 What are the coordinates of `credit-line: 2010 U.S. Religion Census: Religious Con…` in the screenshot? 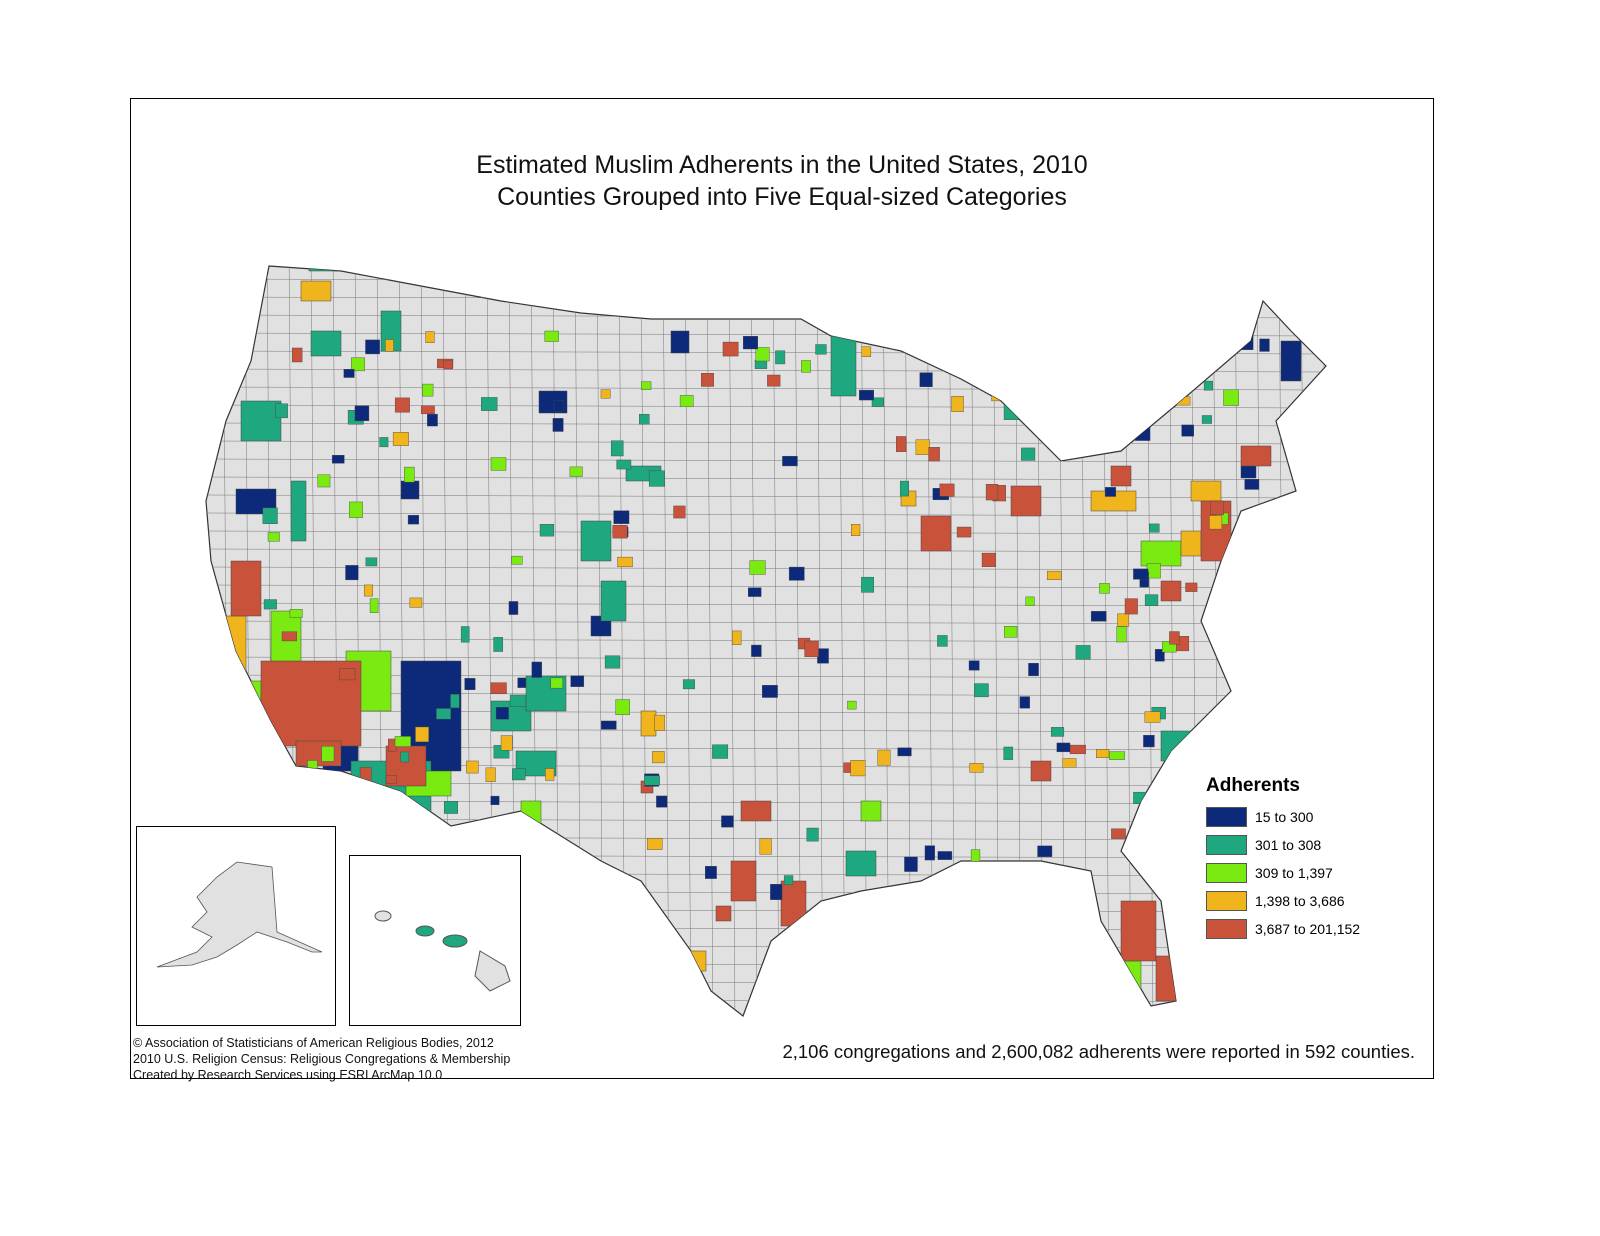 It's located at (322, 1059).